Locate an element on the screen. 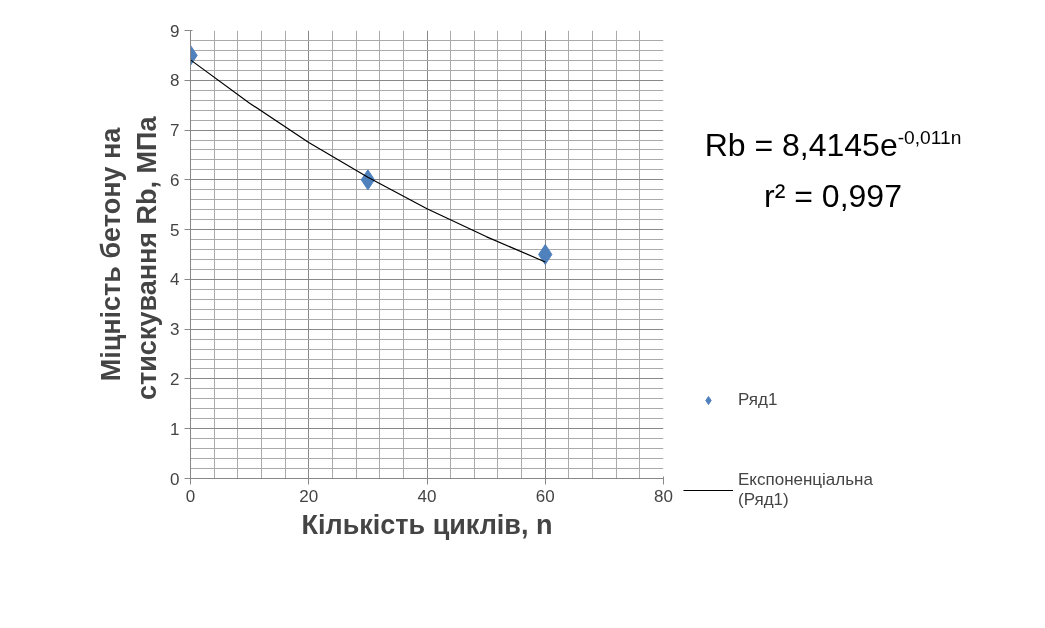 The height and width of the screenshot is (628, 1045). x-tick-label: 40 is located at coordinates (427, 496).